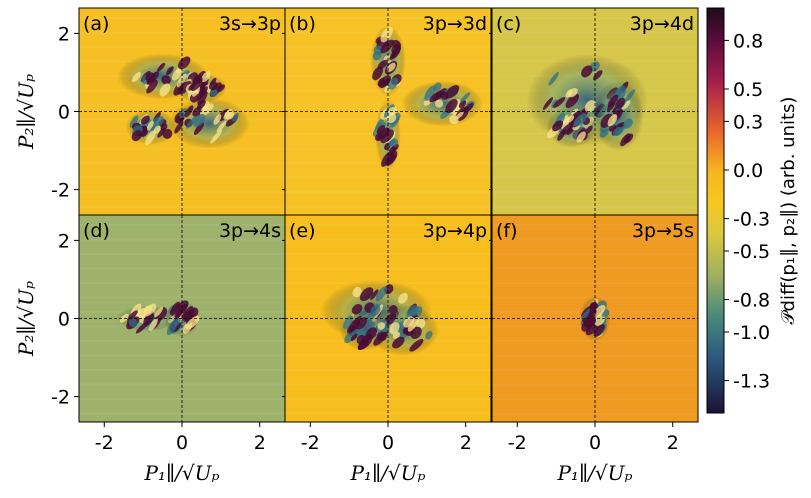  What do you see at coordinates (751, 220) in the screenshot?
I see `colorbar-tick-label: -0.3` at bounding box center [751, 220].